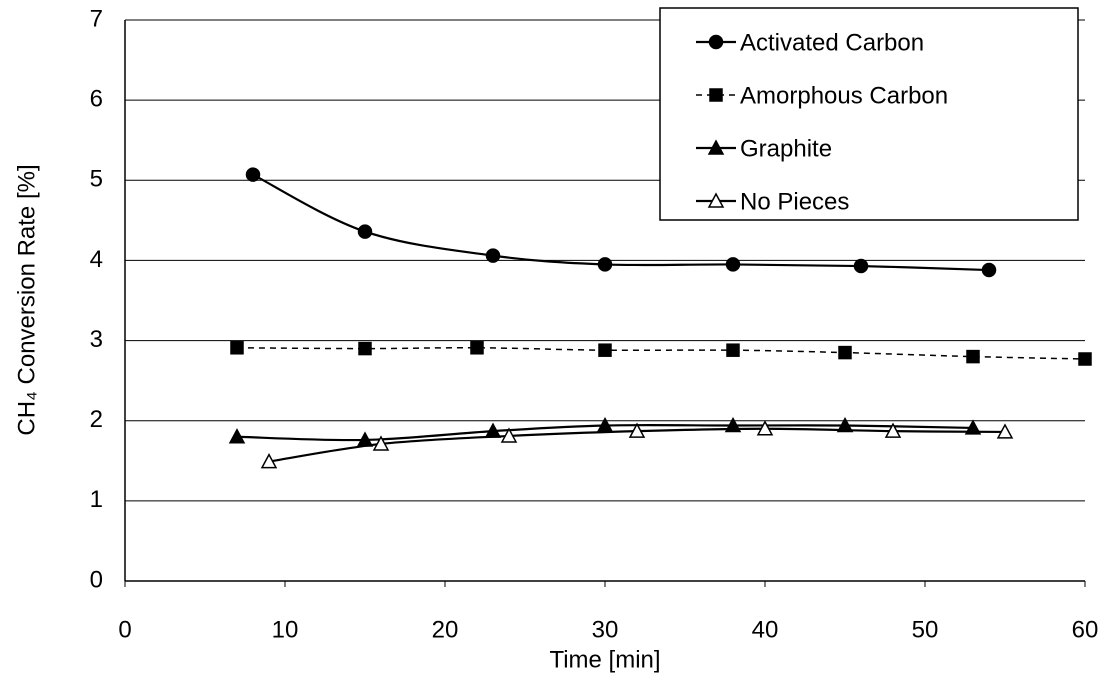  I want to click on y-tick-label: 4, so click(96, 259).